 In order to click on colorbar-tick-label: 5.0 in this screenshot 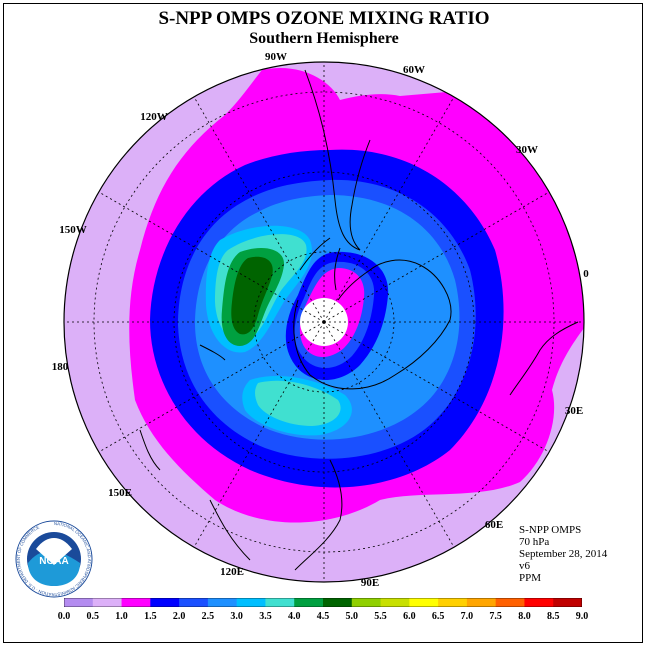, I will do `click(352, 616)`.